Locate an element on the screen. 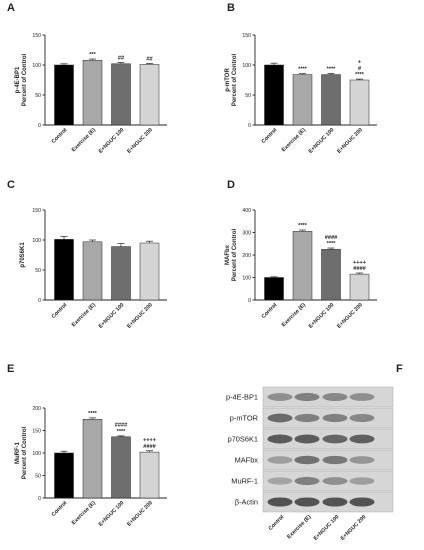 The width and height of the screenshot is (424, 550). y-tick-label: 300 is located at coordinates (246, 233).